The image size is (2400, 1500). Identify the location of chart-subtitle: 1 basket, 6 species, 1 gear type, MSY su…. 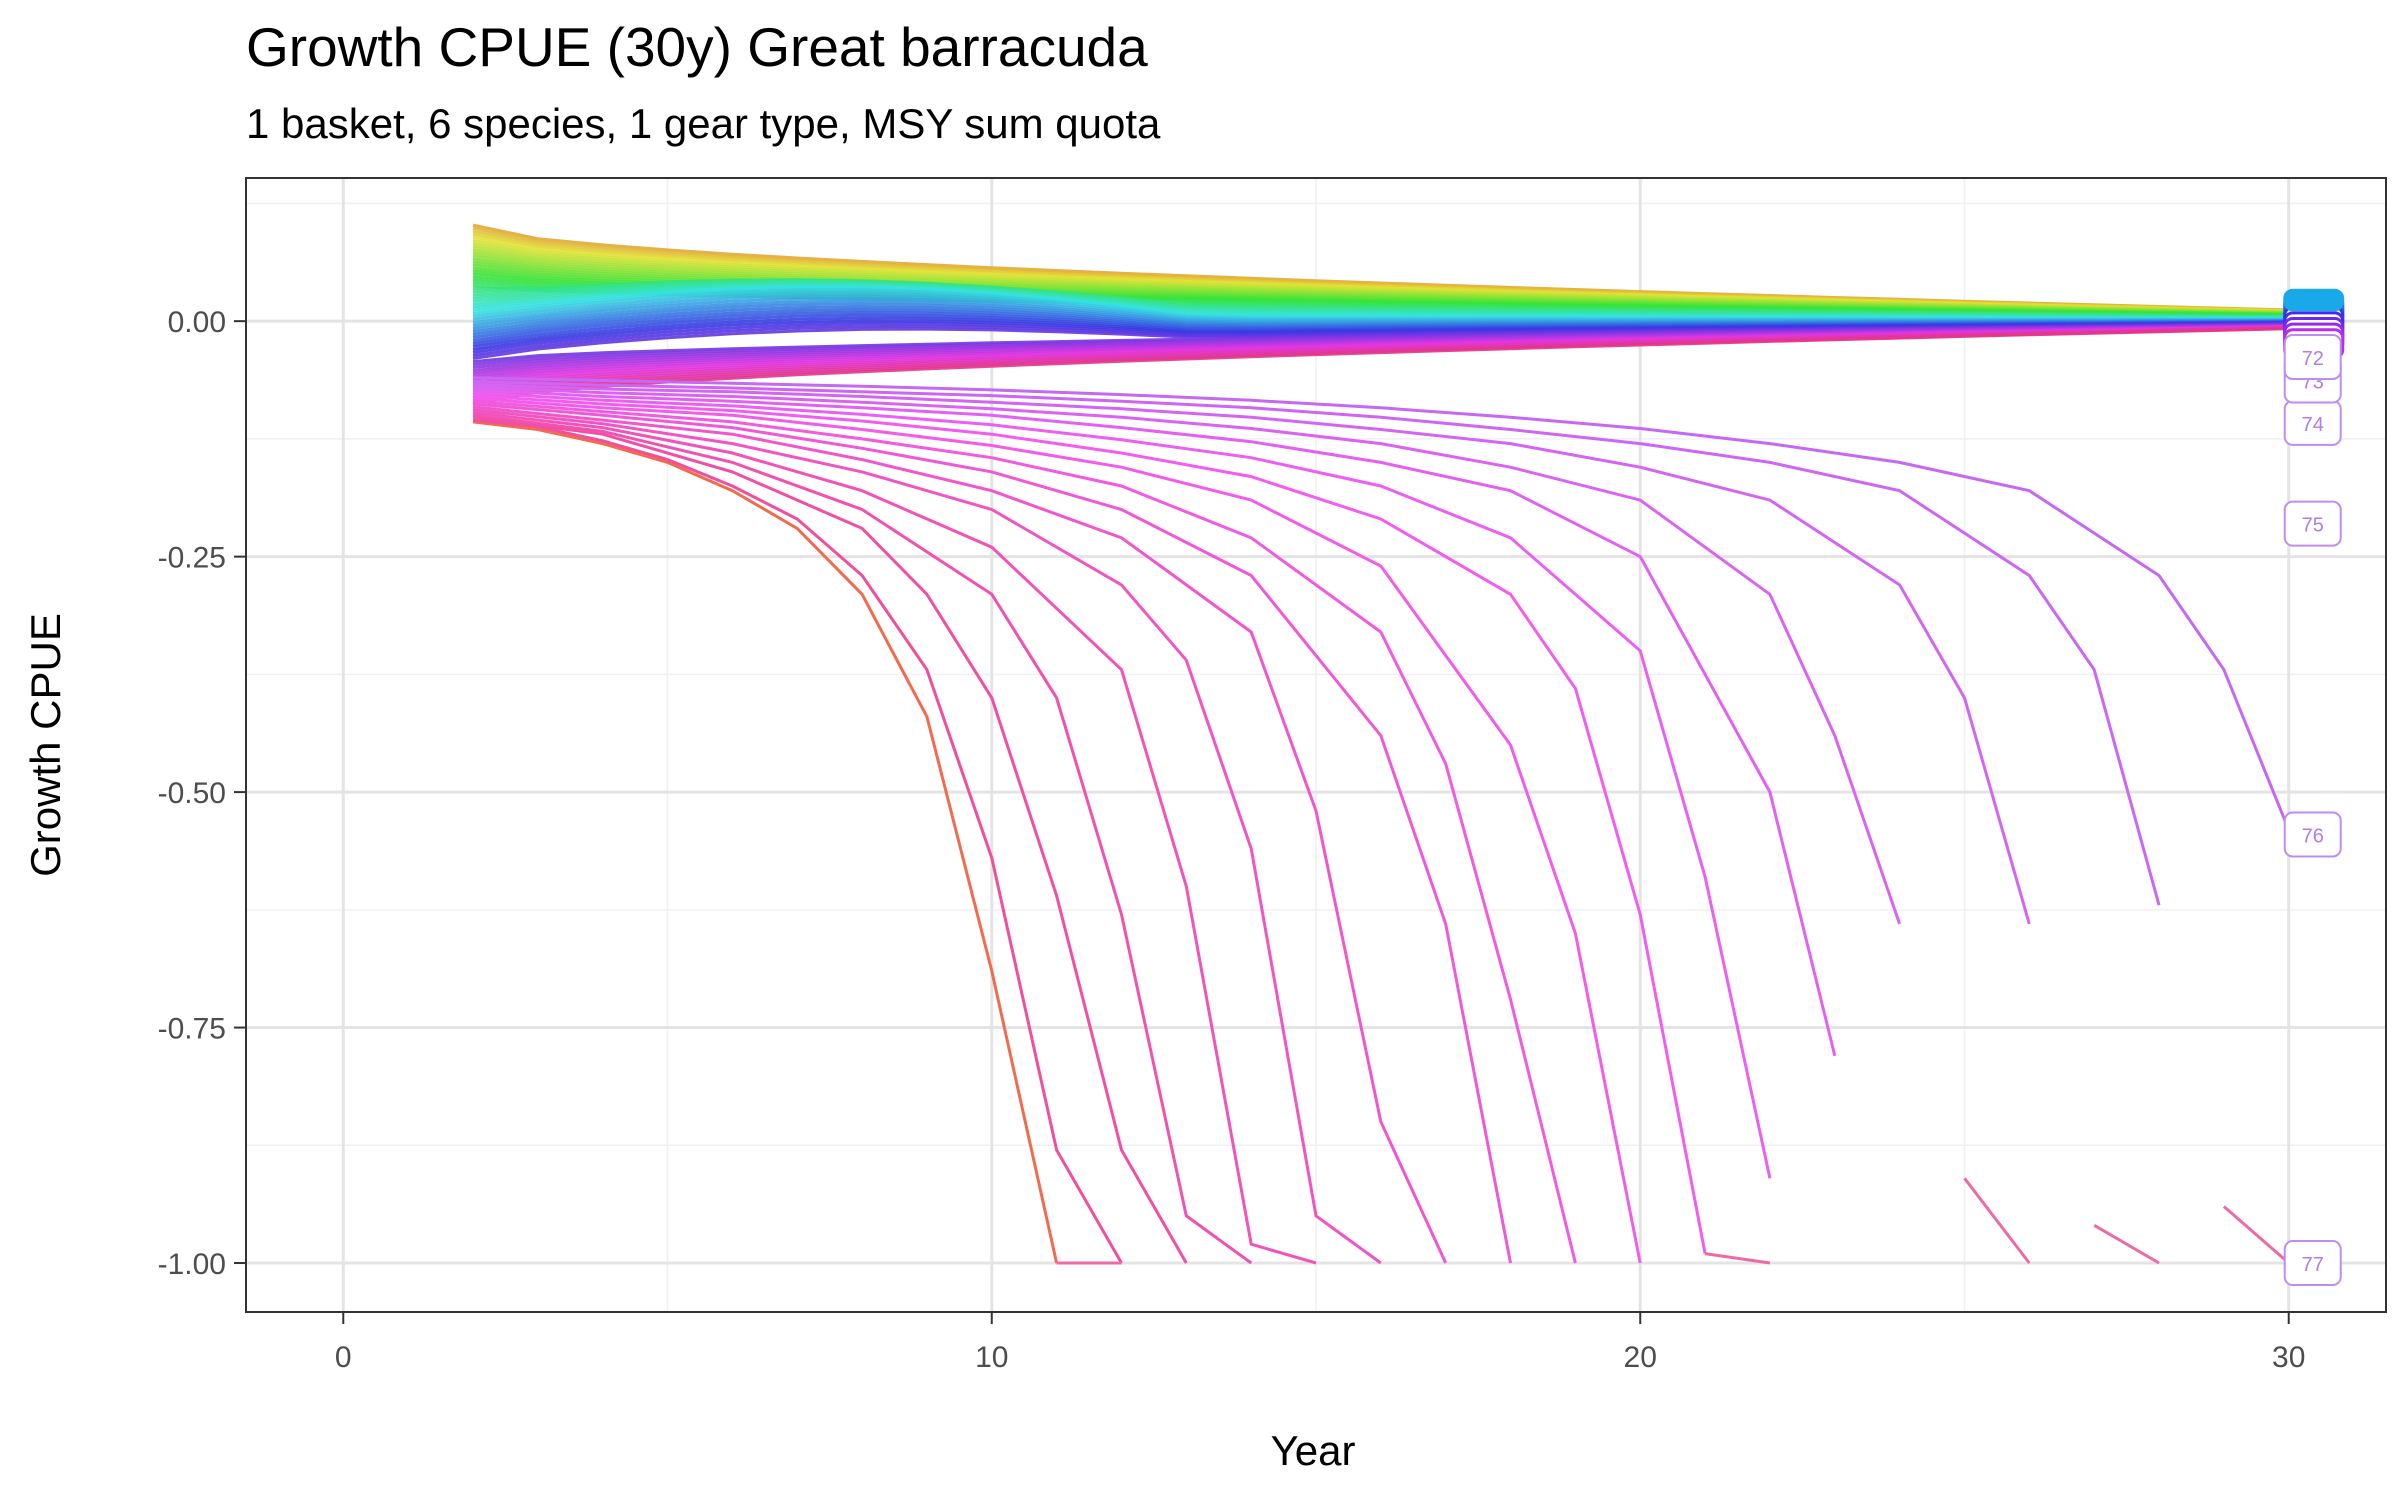
(703, 123).